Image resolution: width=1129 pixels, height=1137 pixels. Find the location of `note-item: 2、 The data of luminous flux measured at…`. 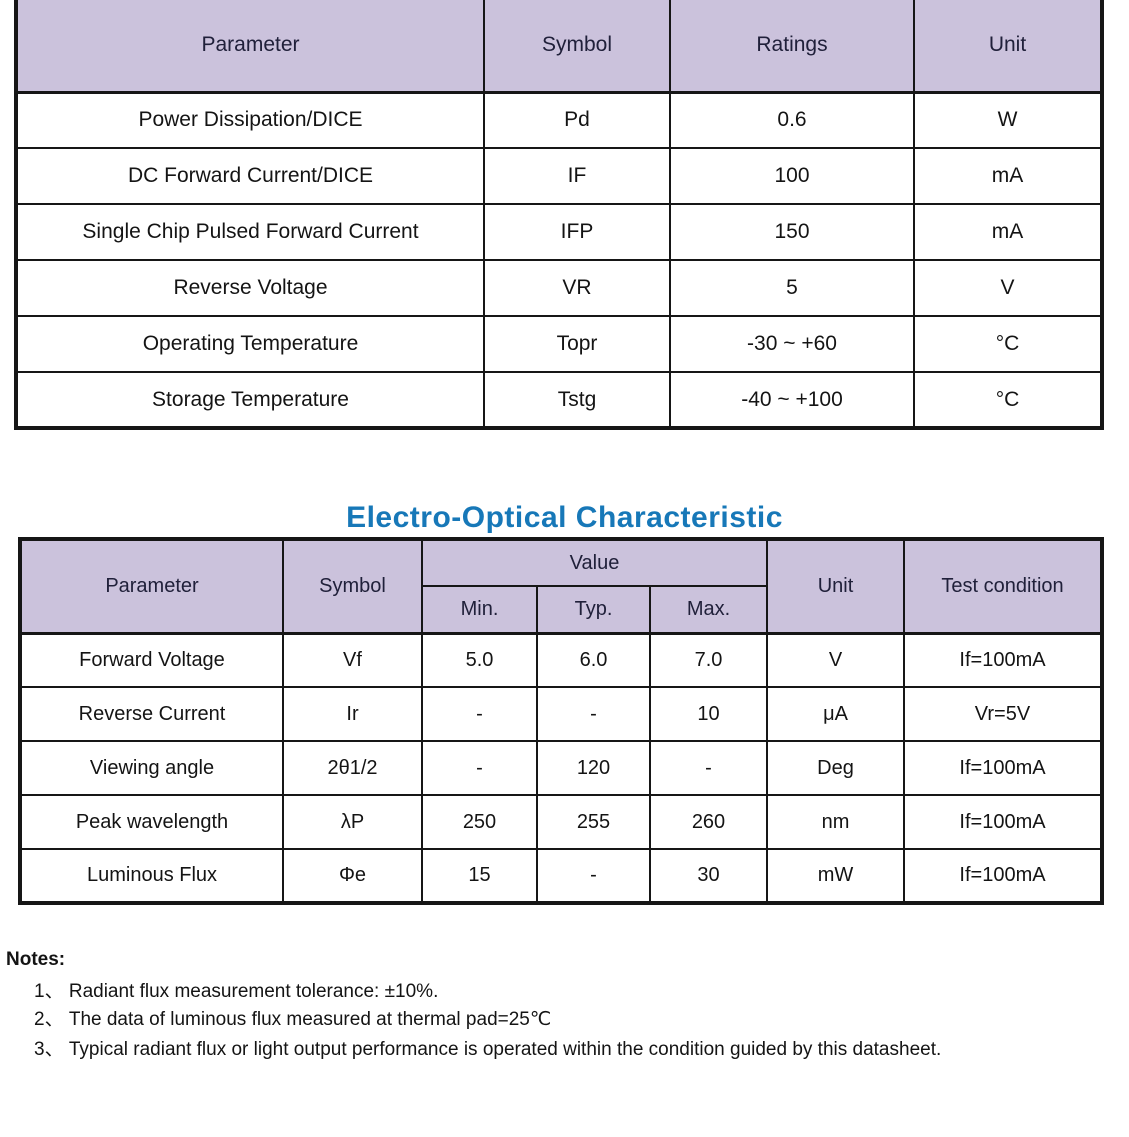

note-item: 2、 The data of luminous flux measured at… is located at coordinates (293, 1019).